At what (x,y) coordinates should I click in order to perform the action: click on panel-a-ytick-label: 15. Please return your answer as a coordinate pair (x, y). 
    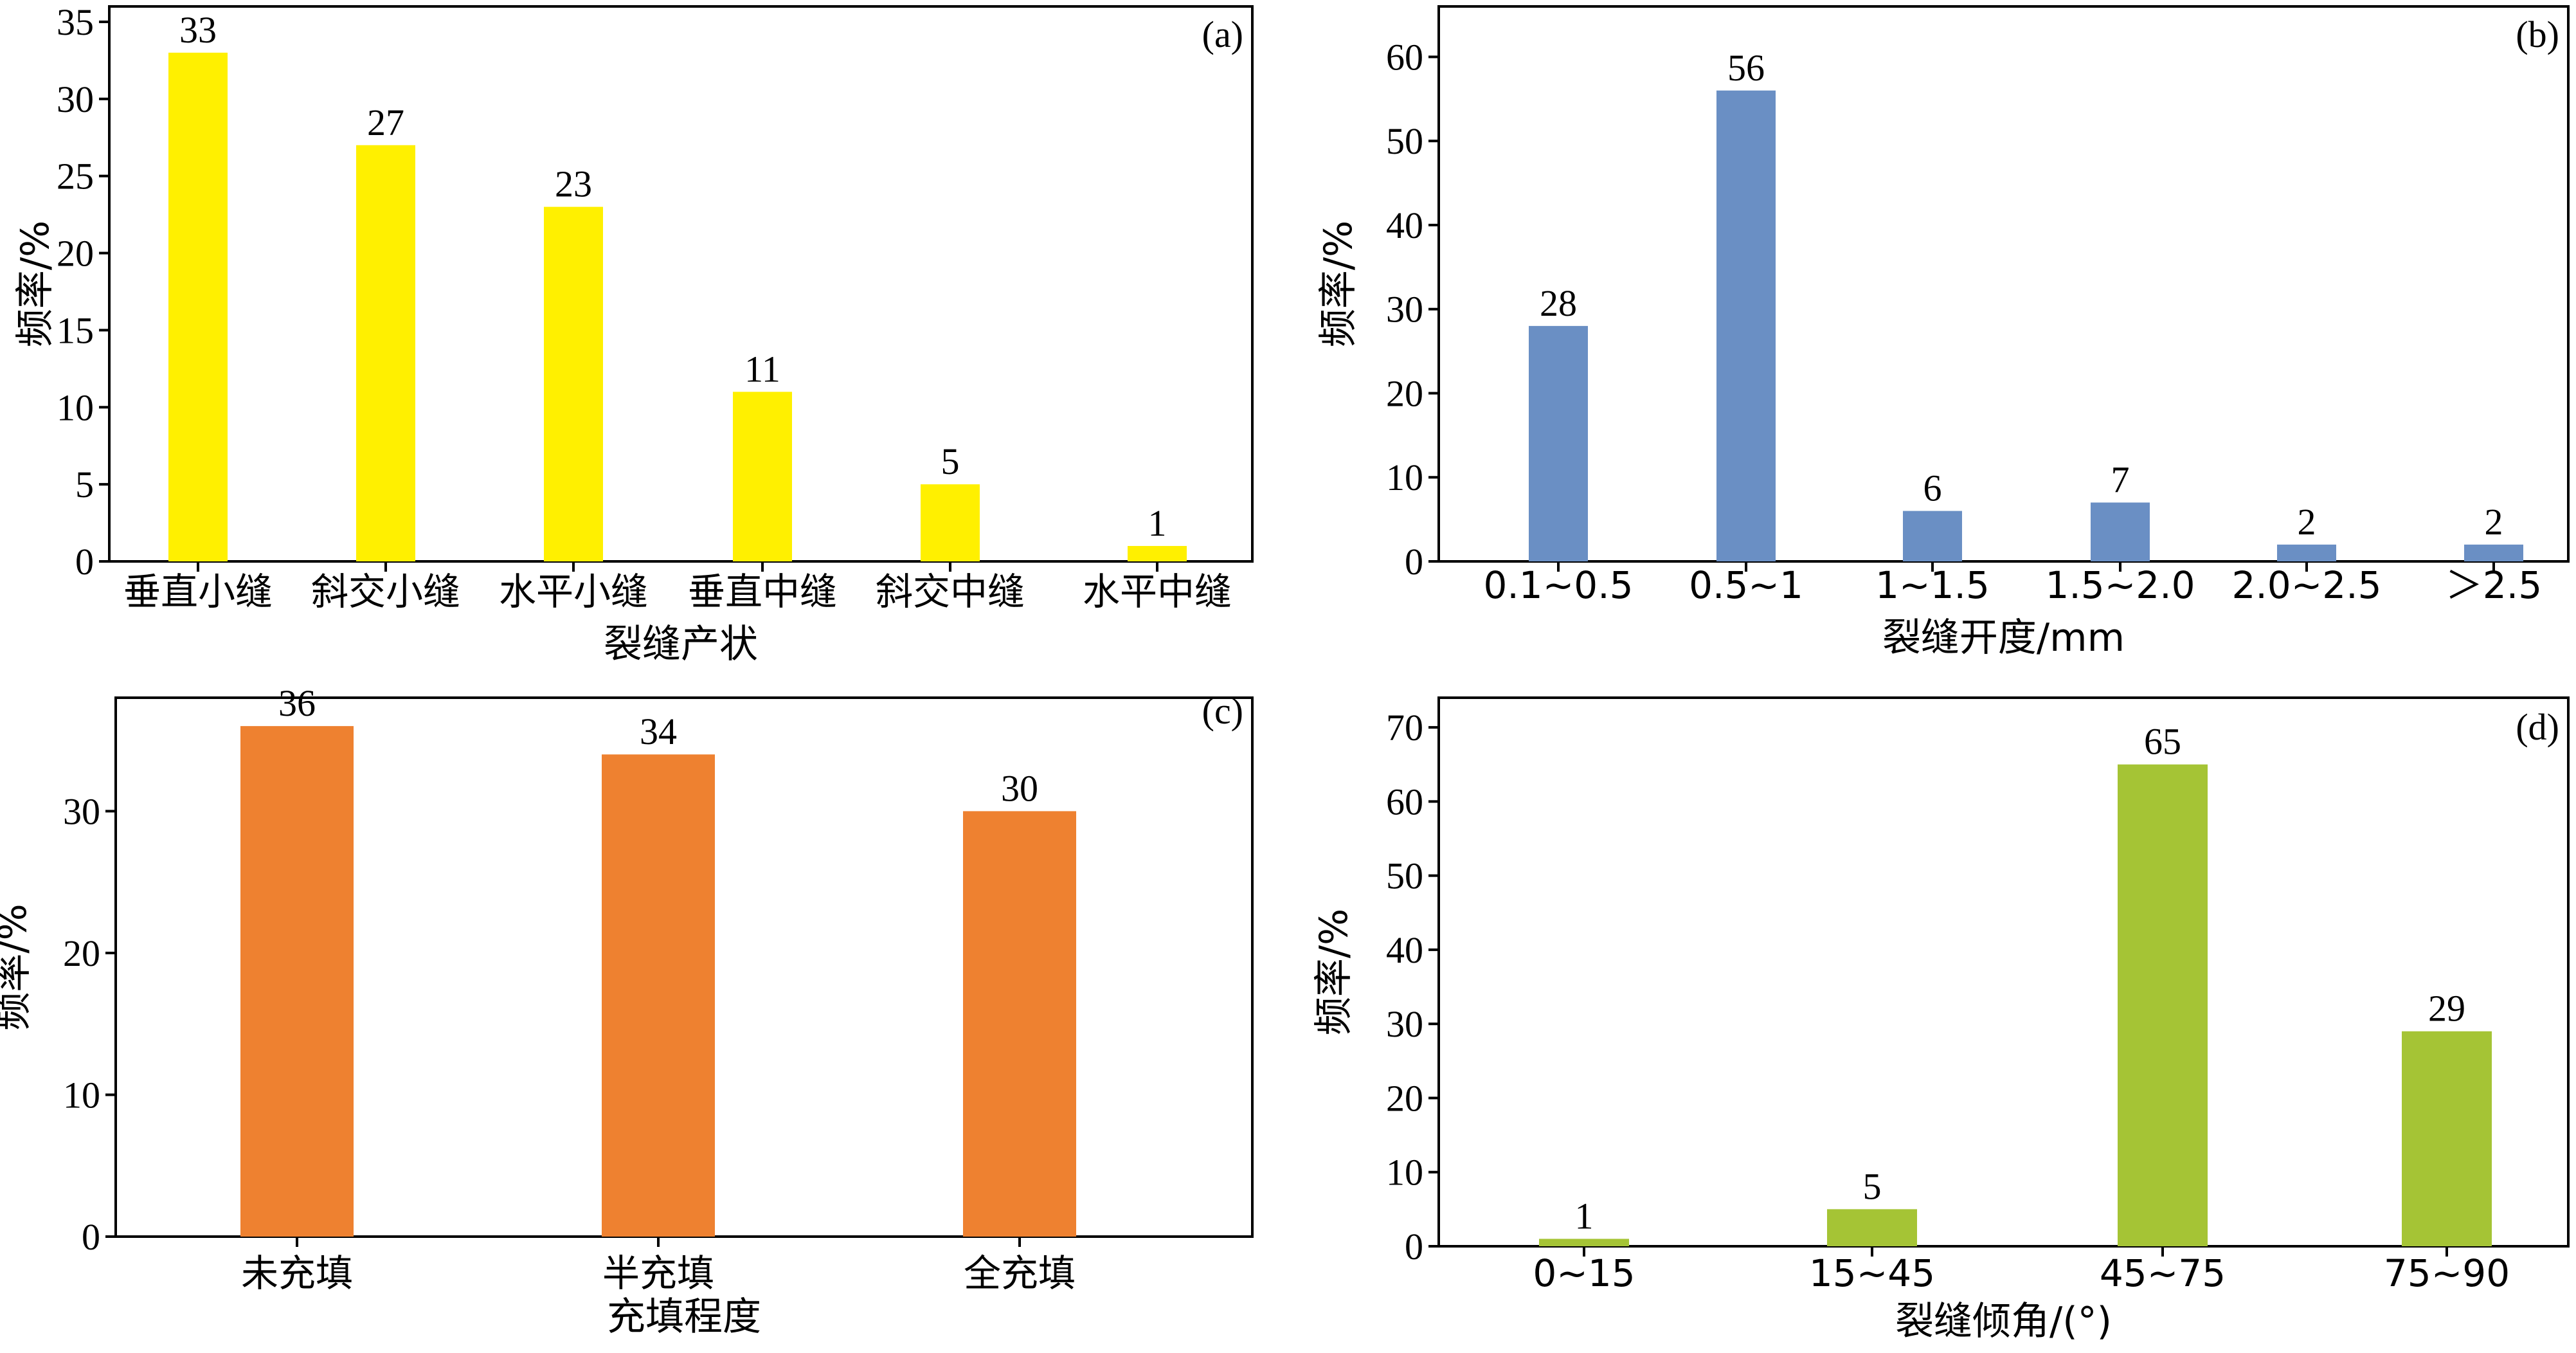
    Looking at the image, I should click on (75, 330).